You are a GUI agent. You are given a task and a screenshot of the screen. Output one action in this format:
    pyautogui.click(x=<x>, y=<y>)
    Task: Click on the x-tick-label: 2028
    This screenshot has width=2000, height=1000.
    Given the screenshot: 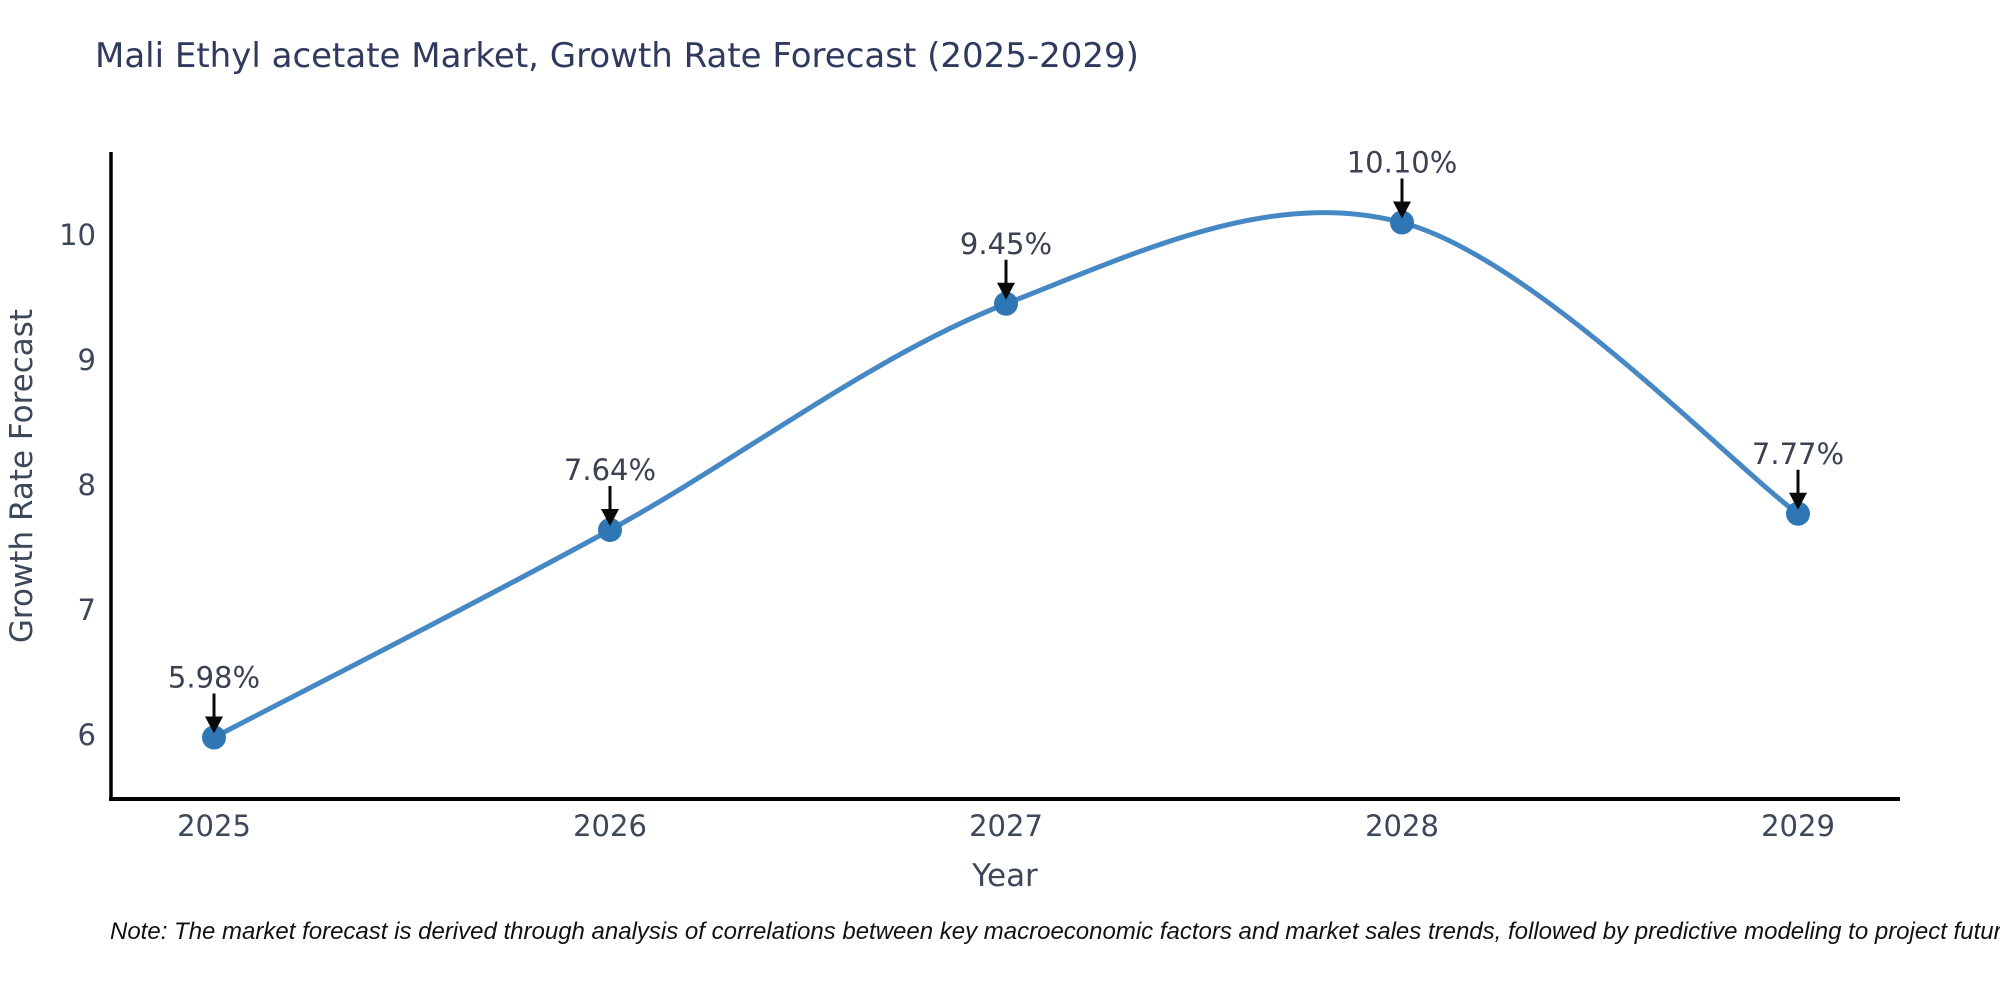 What is the action you would take?
    pyautogui.click(x=1402, y=826)
    